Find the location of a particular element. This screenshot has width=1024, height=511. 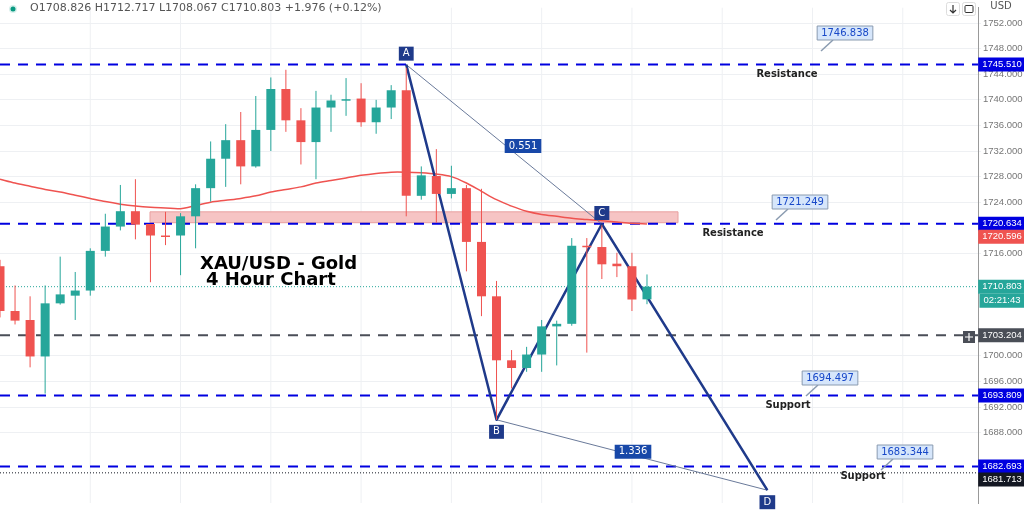

text: 1745.510 is located at coordinates (1002, 64).